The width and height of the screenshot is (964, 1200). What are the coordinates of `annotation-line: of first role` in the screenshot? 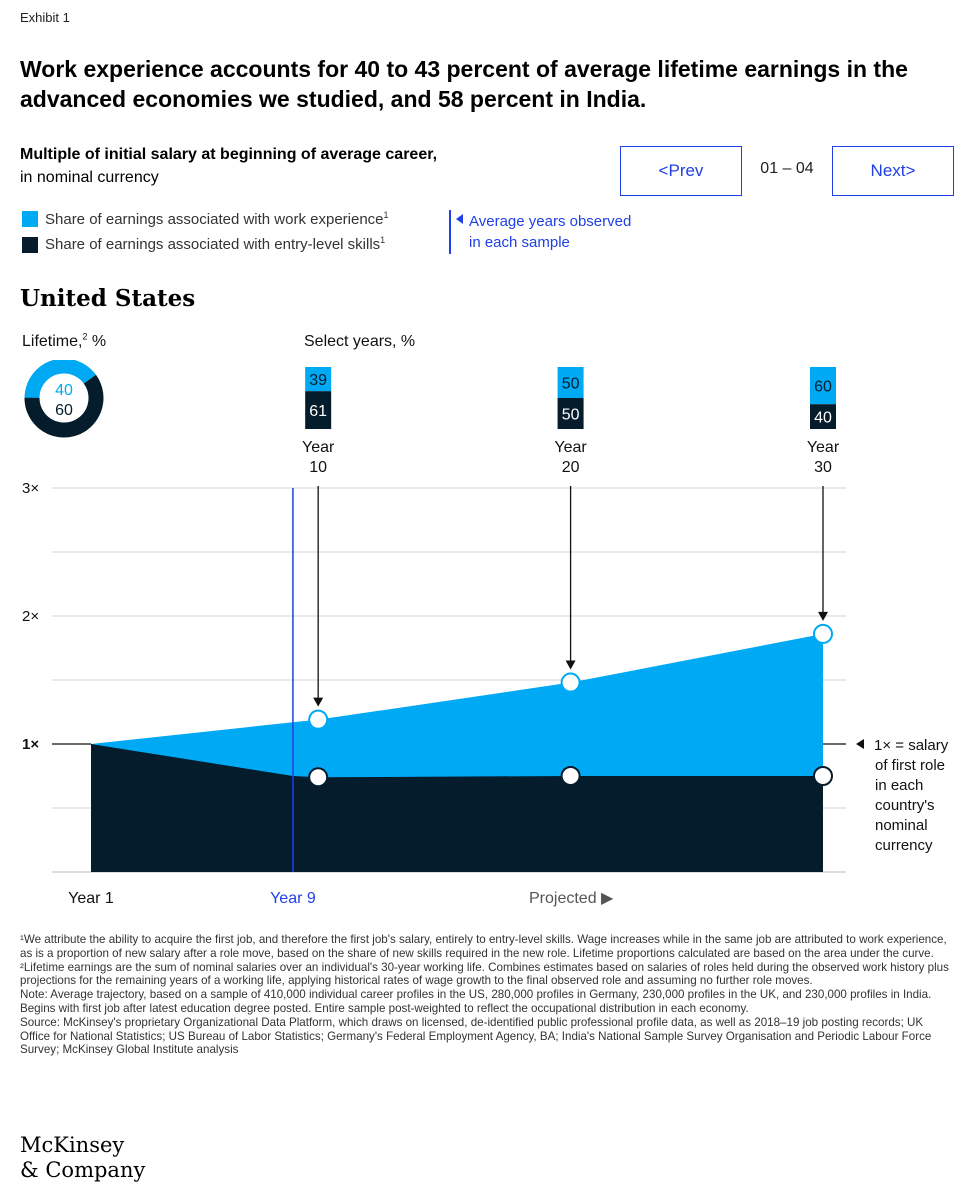 It's located at (910, 765).